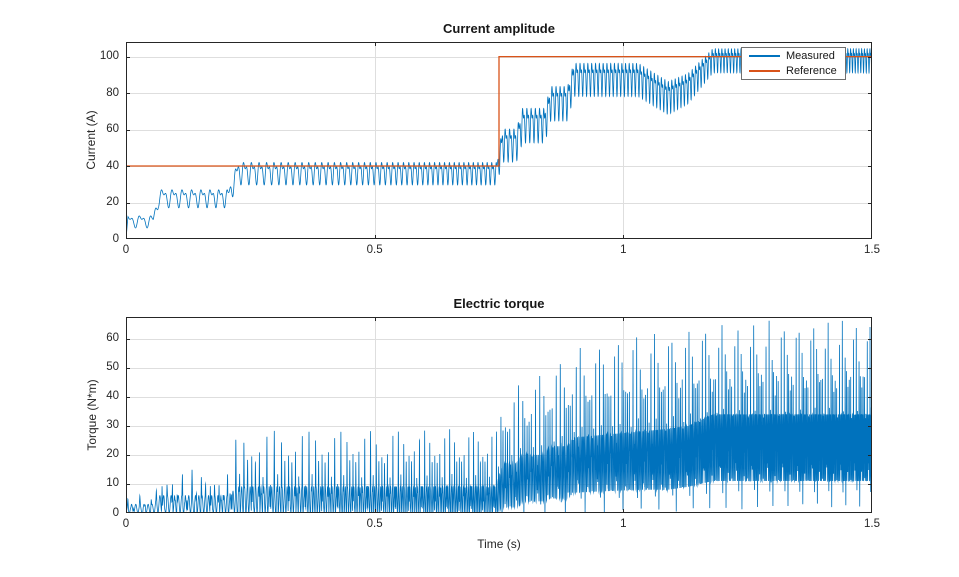  I want to click on time-axis-label: Time (s), so click(499, 544).